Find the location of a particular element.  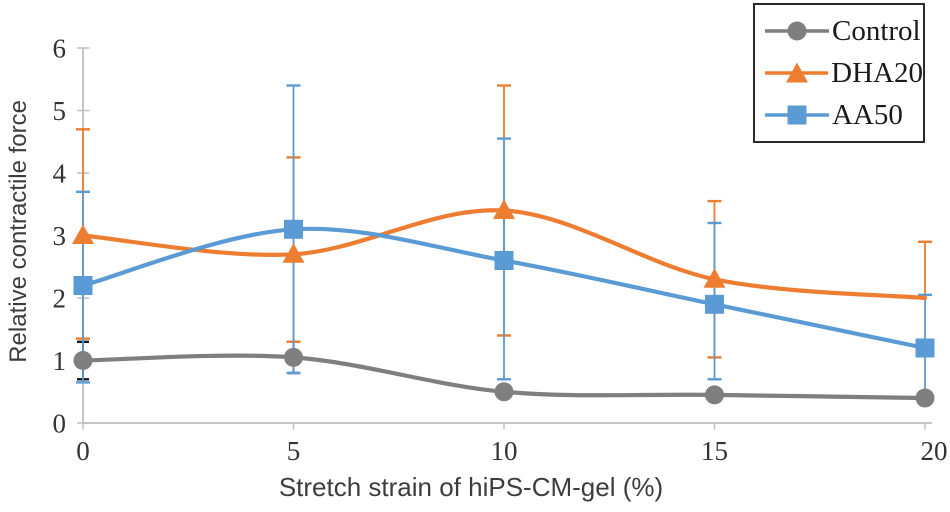

legend: Control DHA20 AA50 is located at coordinates (839, 73).